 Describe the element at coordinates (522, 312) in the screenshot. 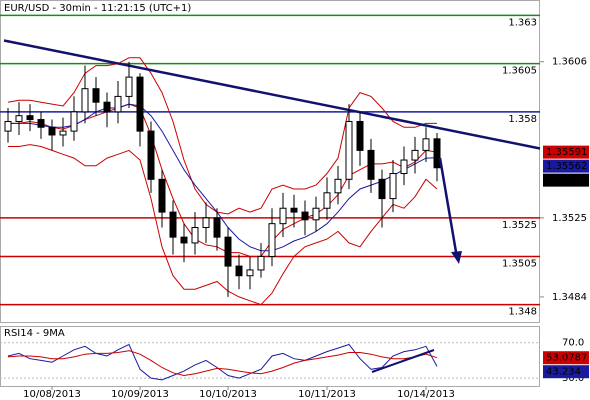

I see `level-label: 1.348` at that location.